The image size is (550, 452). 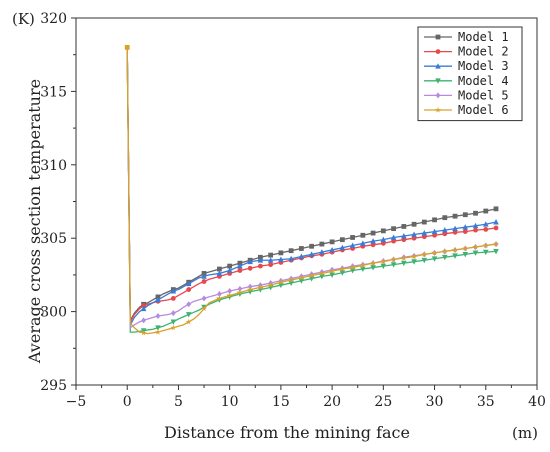 What do you see at coordinates (537, 402) in the screenshot?
I see `x-tick-label: 40` at bounding box center [537, 402].